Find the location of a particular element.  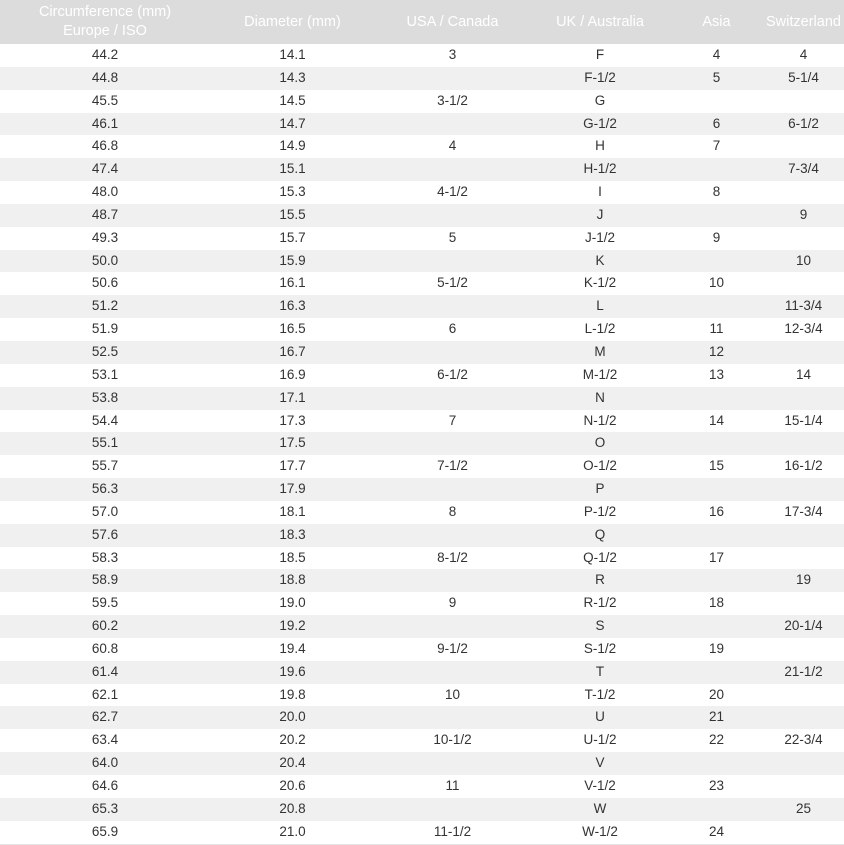

cell-diameter: 14.5 is located at coordinates (292, 100).